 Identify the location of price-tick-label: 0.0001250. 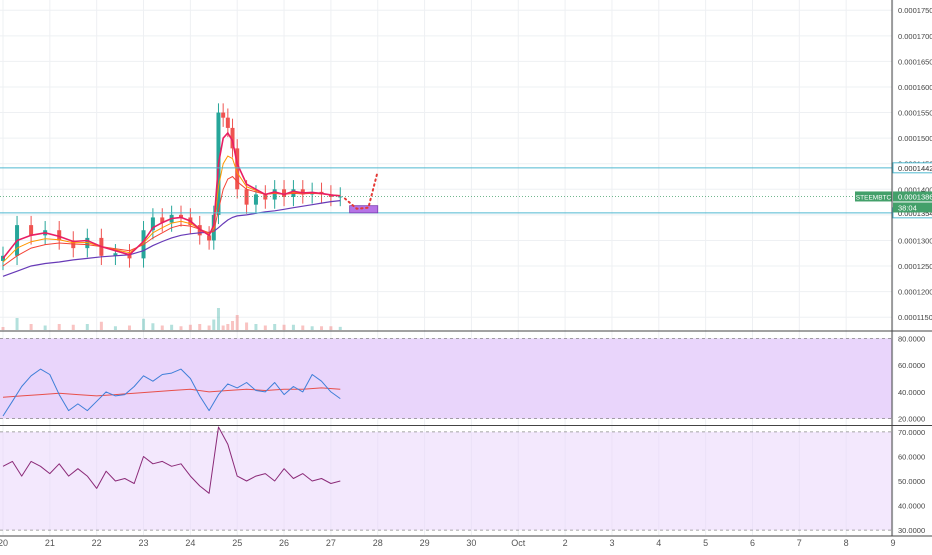
(915, 266).